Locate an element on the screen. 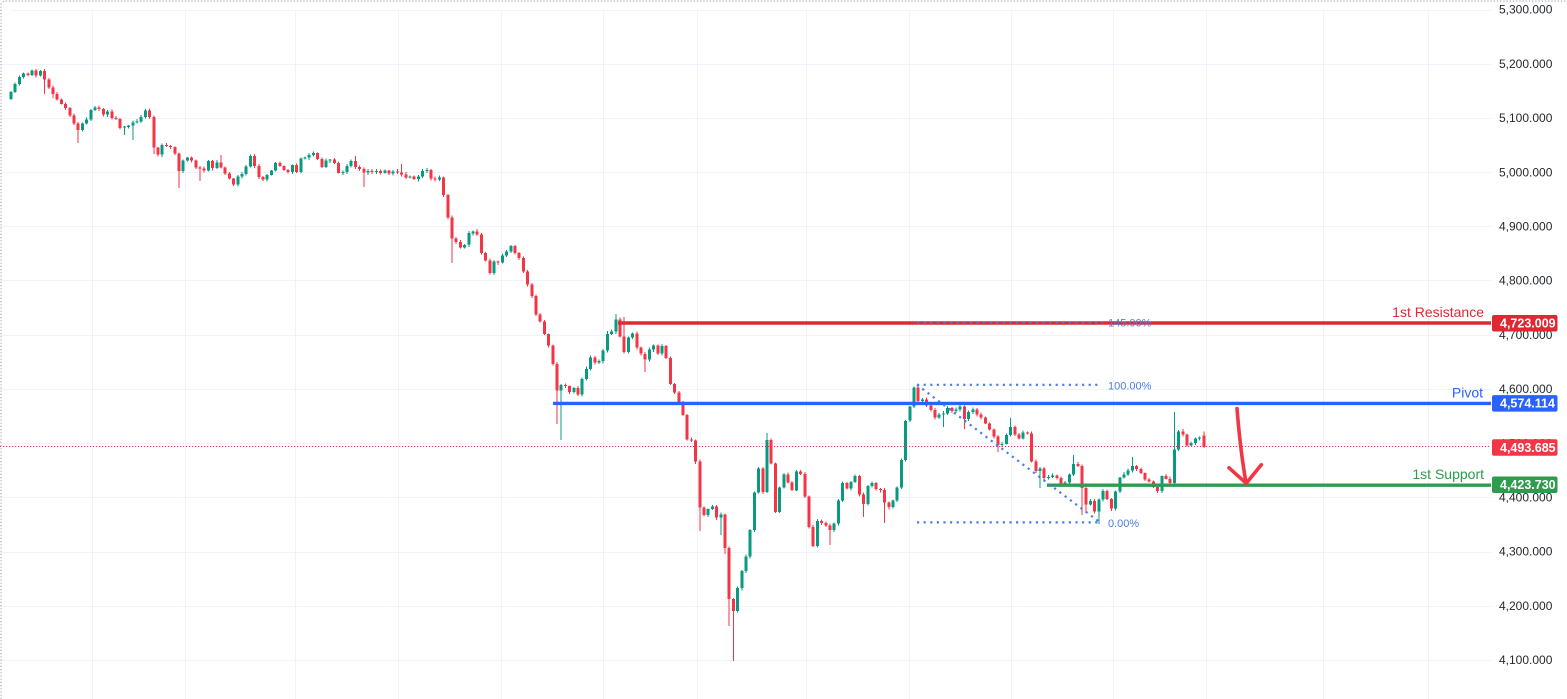  svg-text: 4,200.000 is located at coordinates (1526, 606).